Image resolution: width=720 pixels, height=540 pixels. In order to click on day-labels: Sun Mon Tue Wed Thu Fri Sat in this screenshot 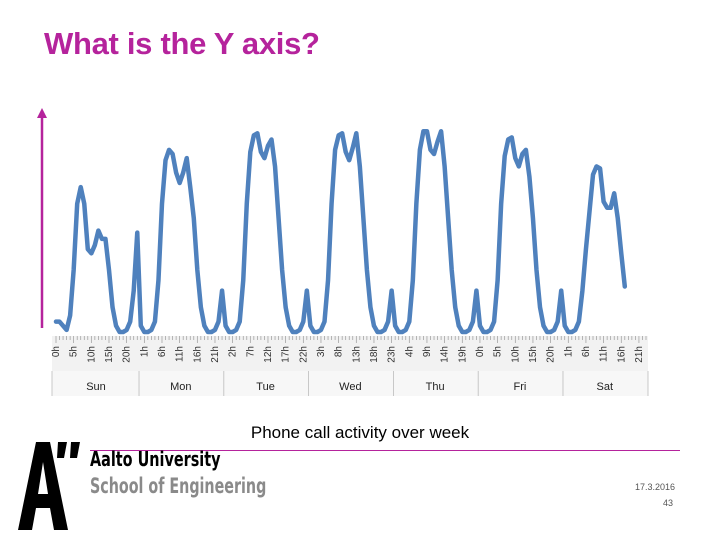, I will do `click(349, 387)`.